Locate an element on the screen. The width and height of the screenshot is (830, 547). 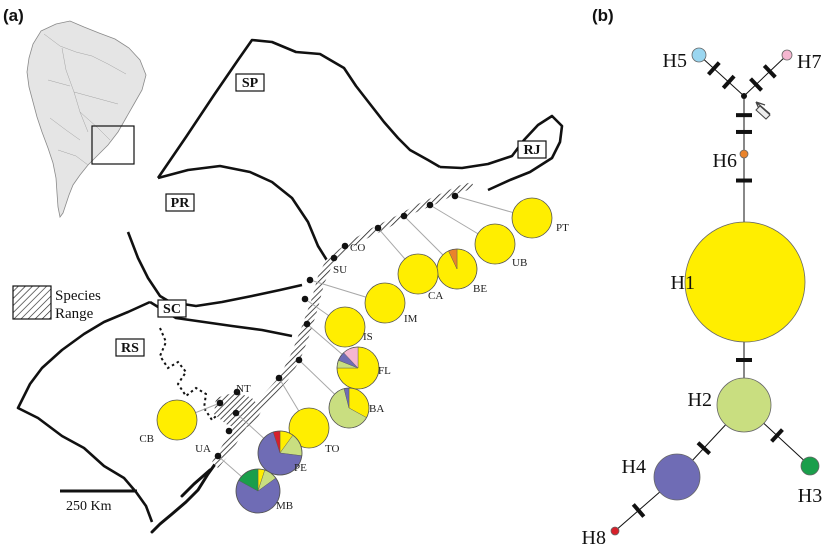
state-label-text: RJ is located at coordinates (531, 150).